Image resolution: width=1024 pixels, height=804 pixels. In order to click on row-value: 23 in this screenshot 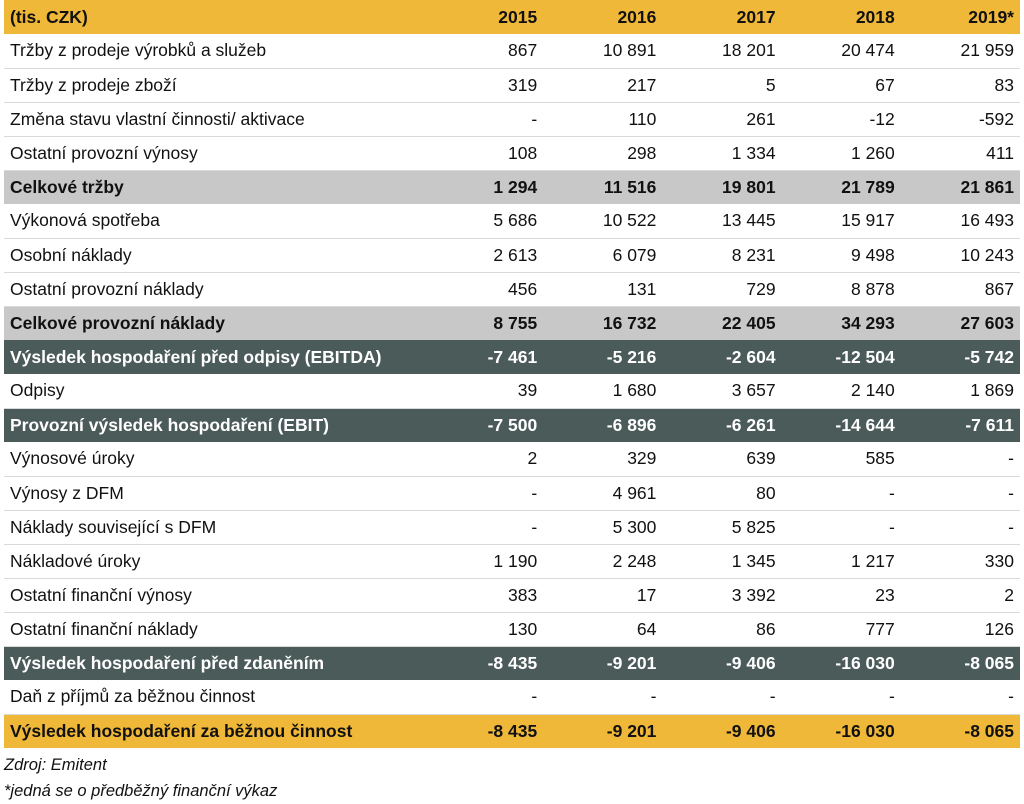, I will do `click(841, 595)`.